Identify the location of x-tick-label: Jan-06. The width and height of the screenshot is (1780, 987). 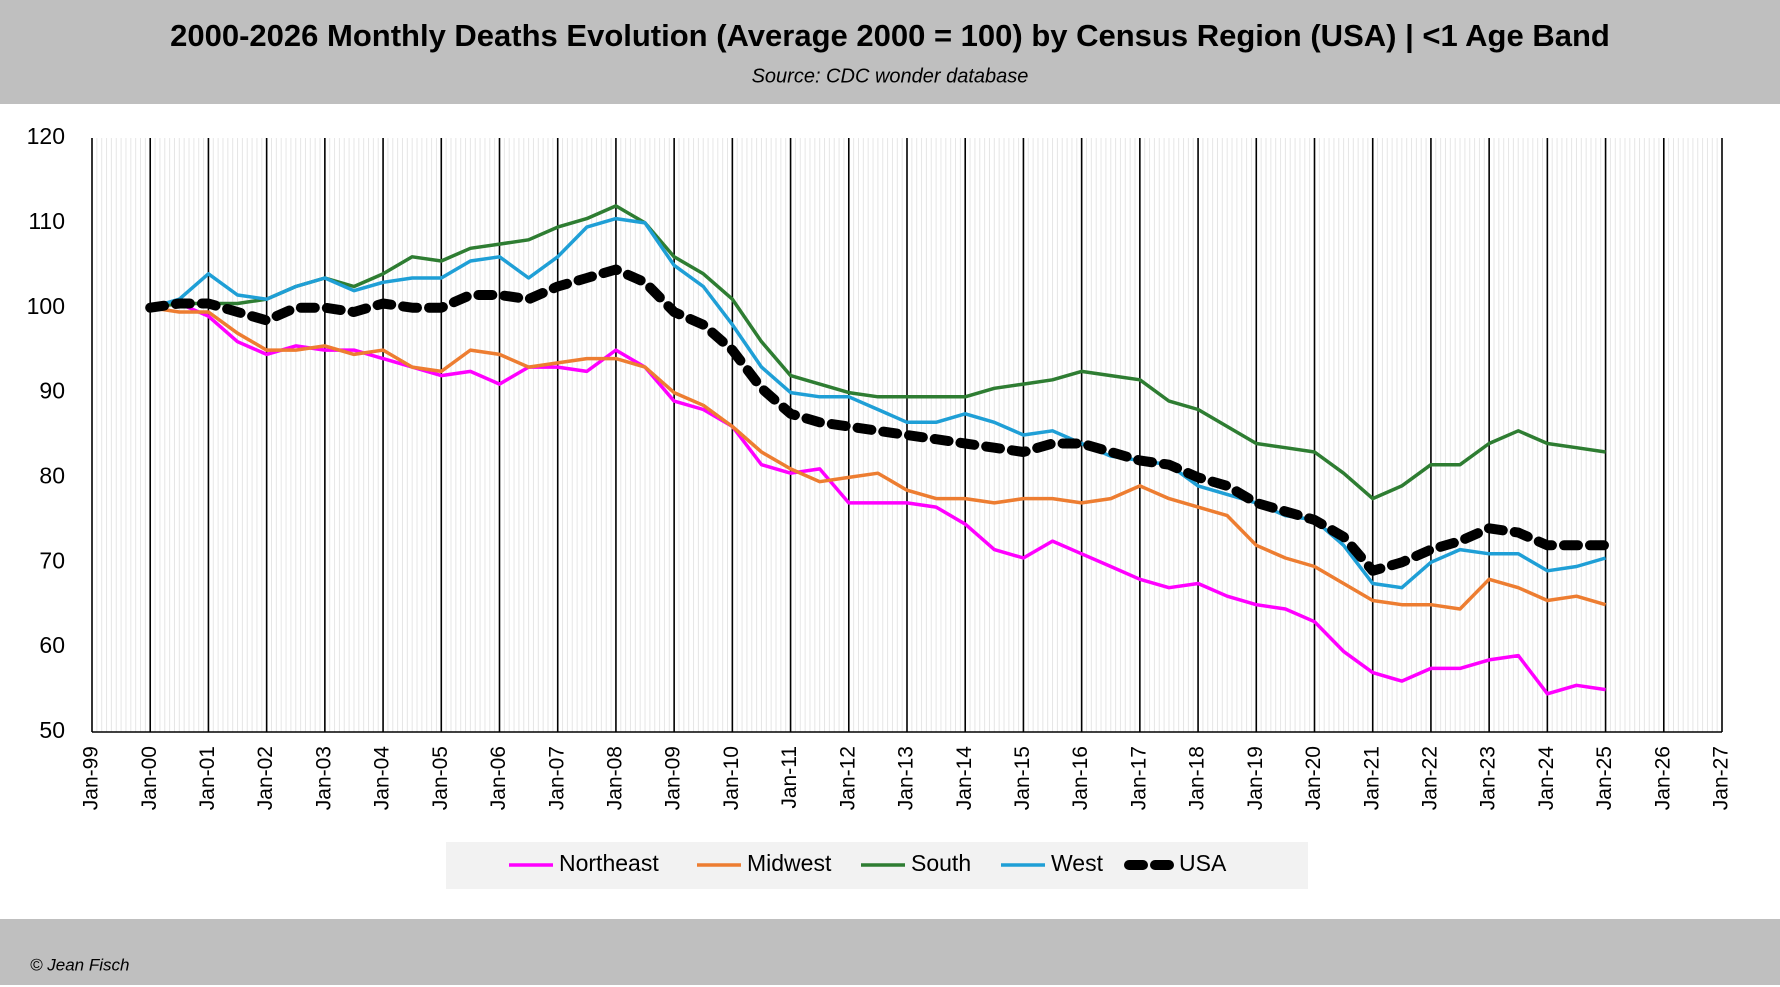
(498, 778).